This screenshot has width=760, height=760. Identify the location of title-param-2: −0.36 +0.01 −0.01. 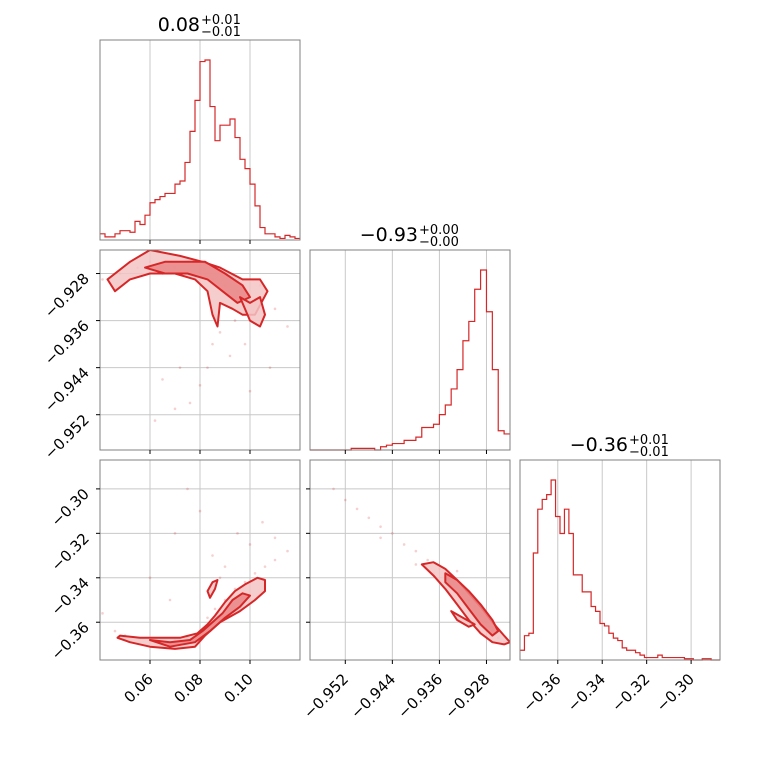
(619, 446).